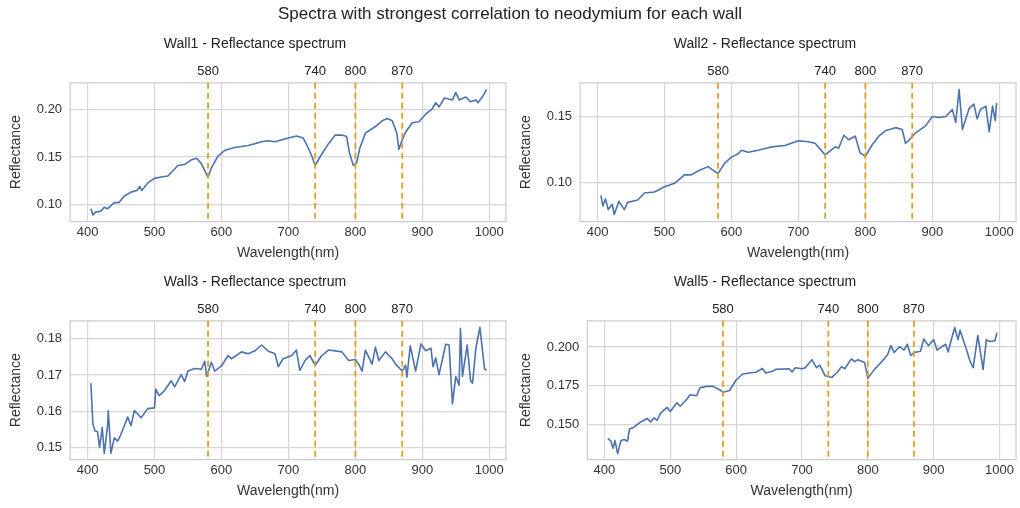 The height and width of the screenshot is (508, 1020). Describe the element at coordinates (49, 108) in the screenshot. I see `y-tick-label: 0.20` at that location.